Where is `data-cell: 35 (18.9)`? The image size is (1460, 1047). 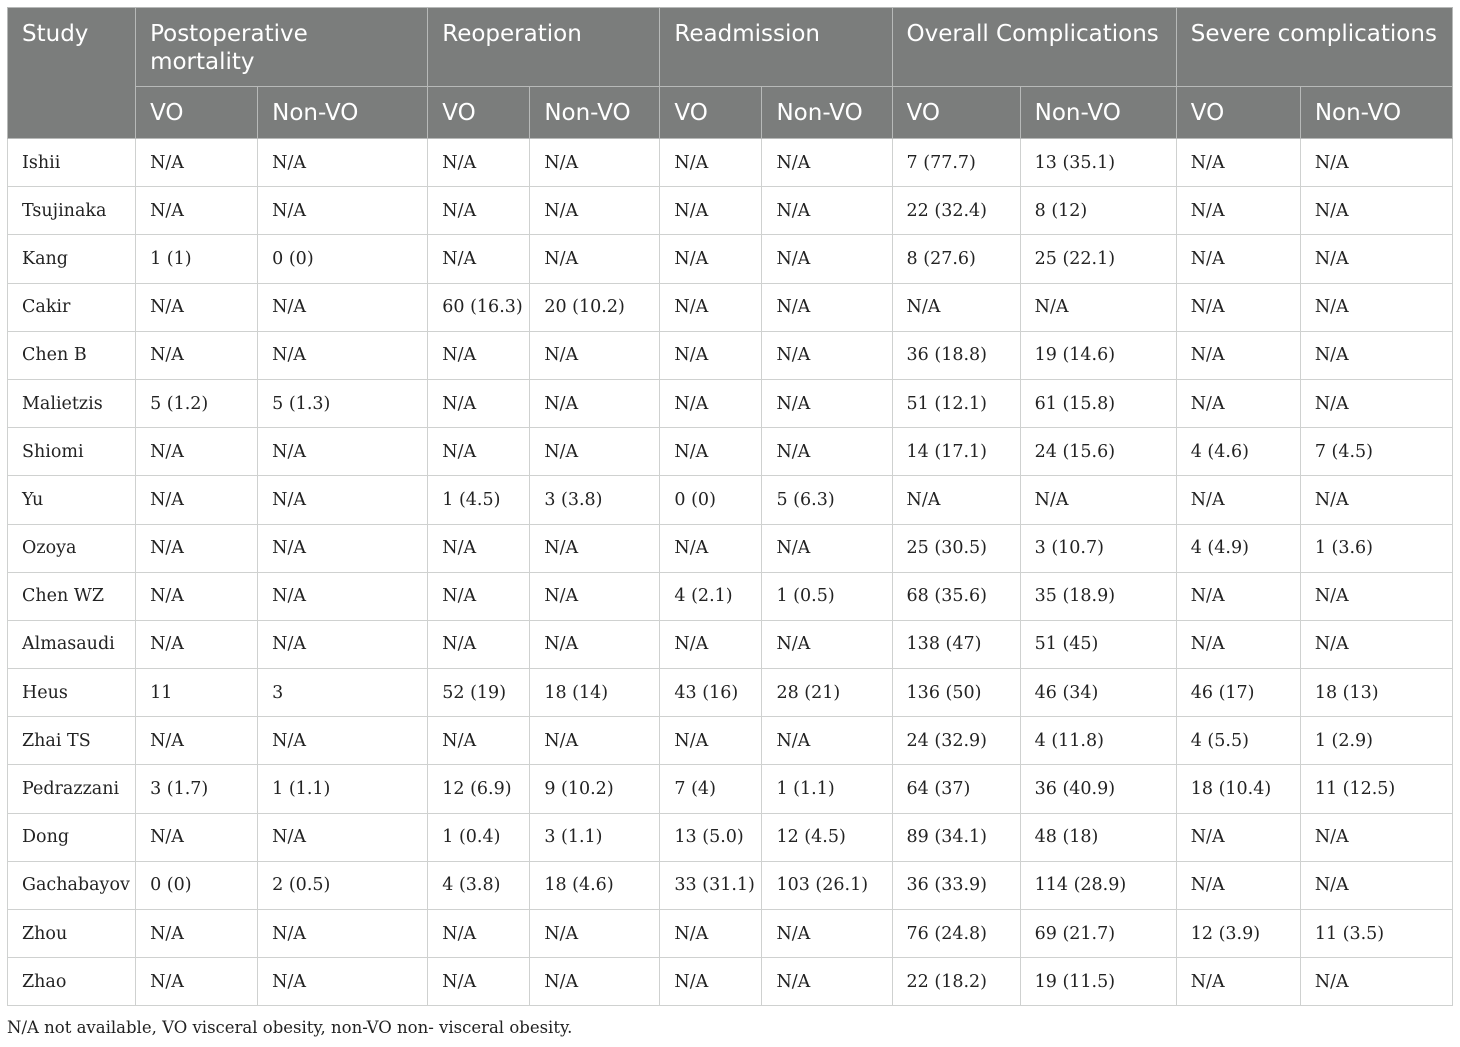
data-cell: 35 (18.9) is located at coordinates (1098, 596).